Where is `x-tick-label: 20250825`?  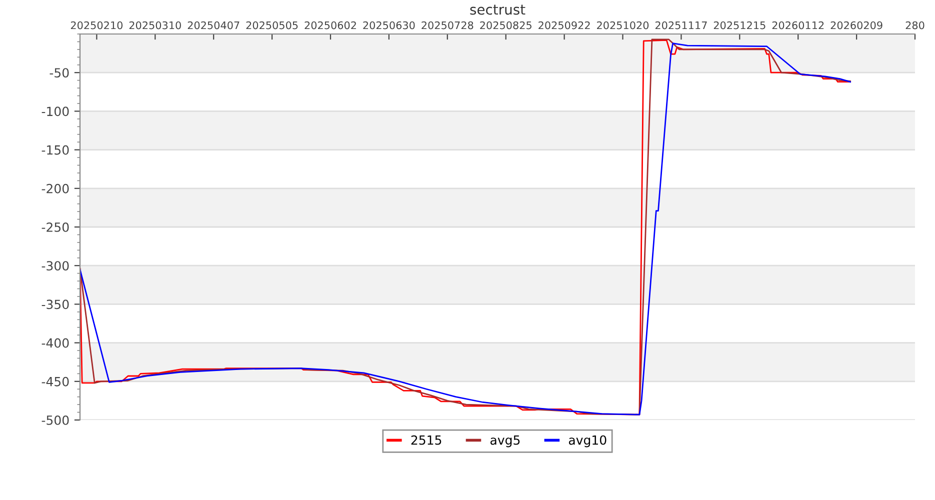 x-tick-label: 20250825 is located at coordinates (506, 25).